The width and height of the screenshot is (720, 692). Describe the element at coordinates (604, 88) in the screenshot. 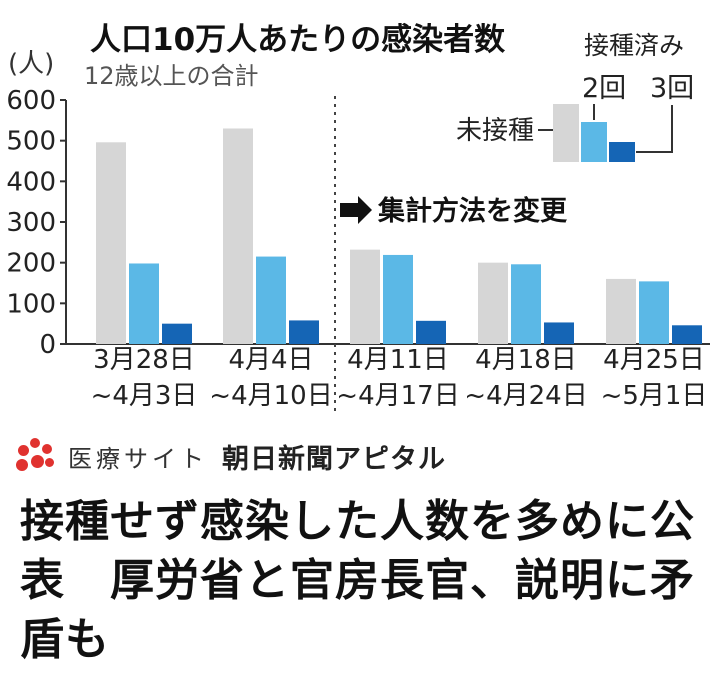

I see `legend-label-2回: 2回` at that location.